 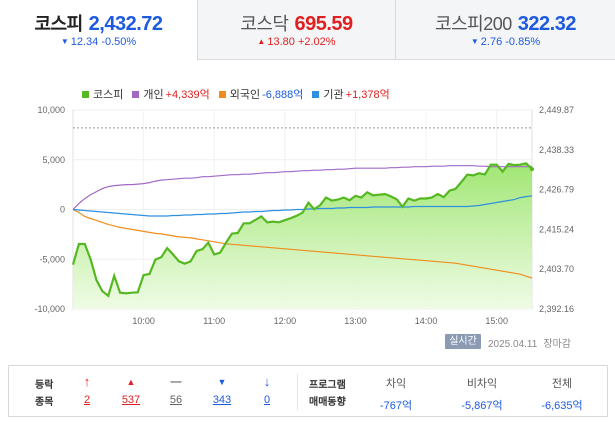 I want to click on legend-item: 개인 +4,339억, so click(x=171, y=94).